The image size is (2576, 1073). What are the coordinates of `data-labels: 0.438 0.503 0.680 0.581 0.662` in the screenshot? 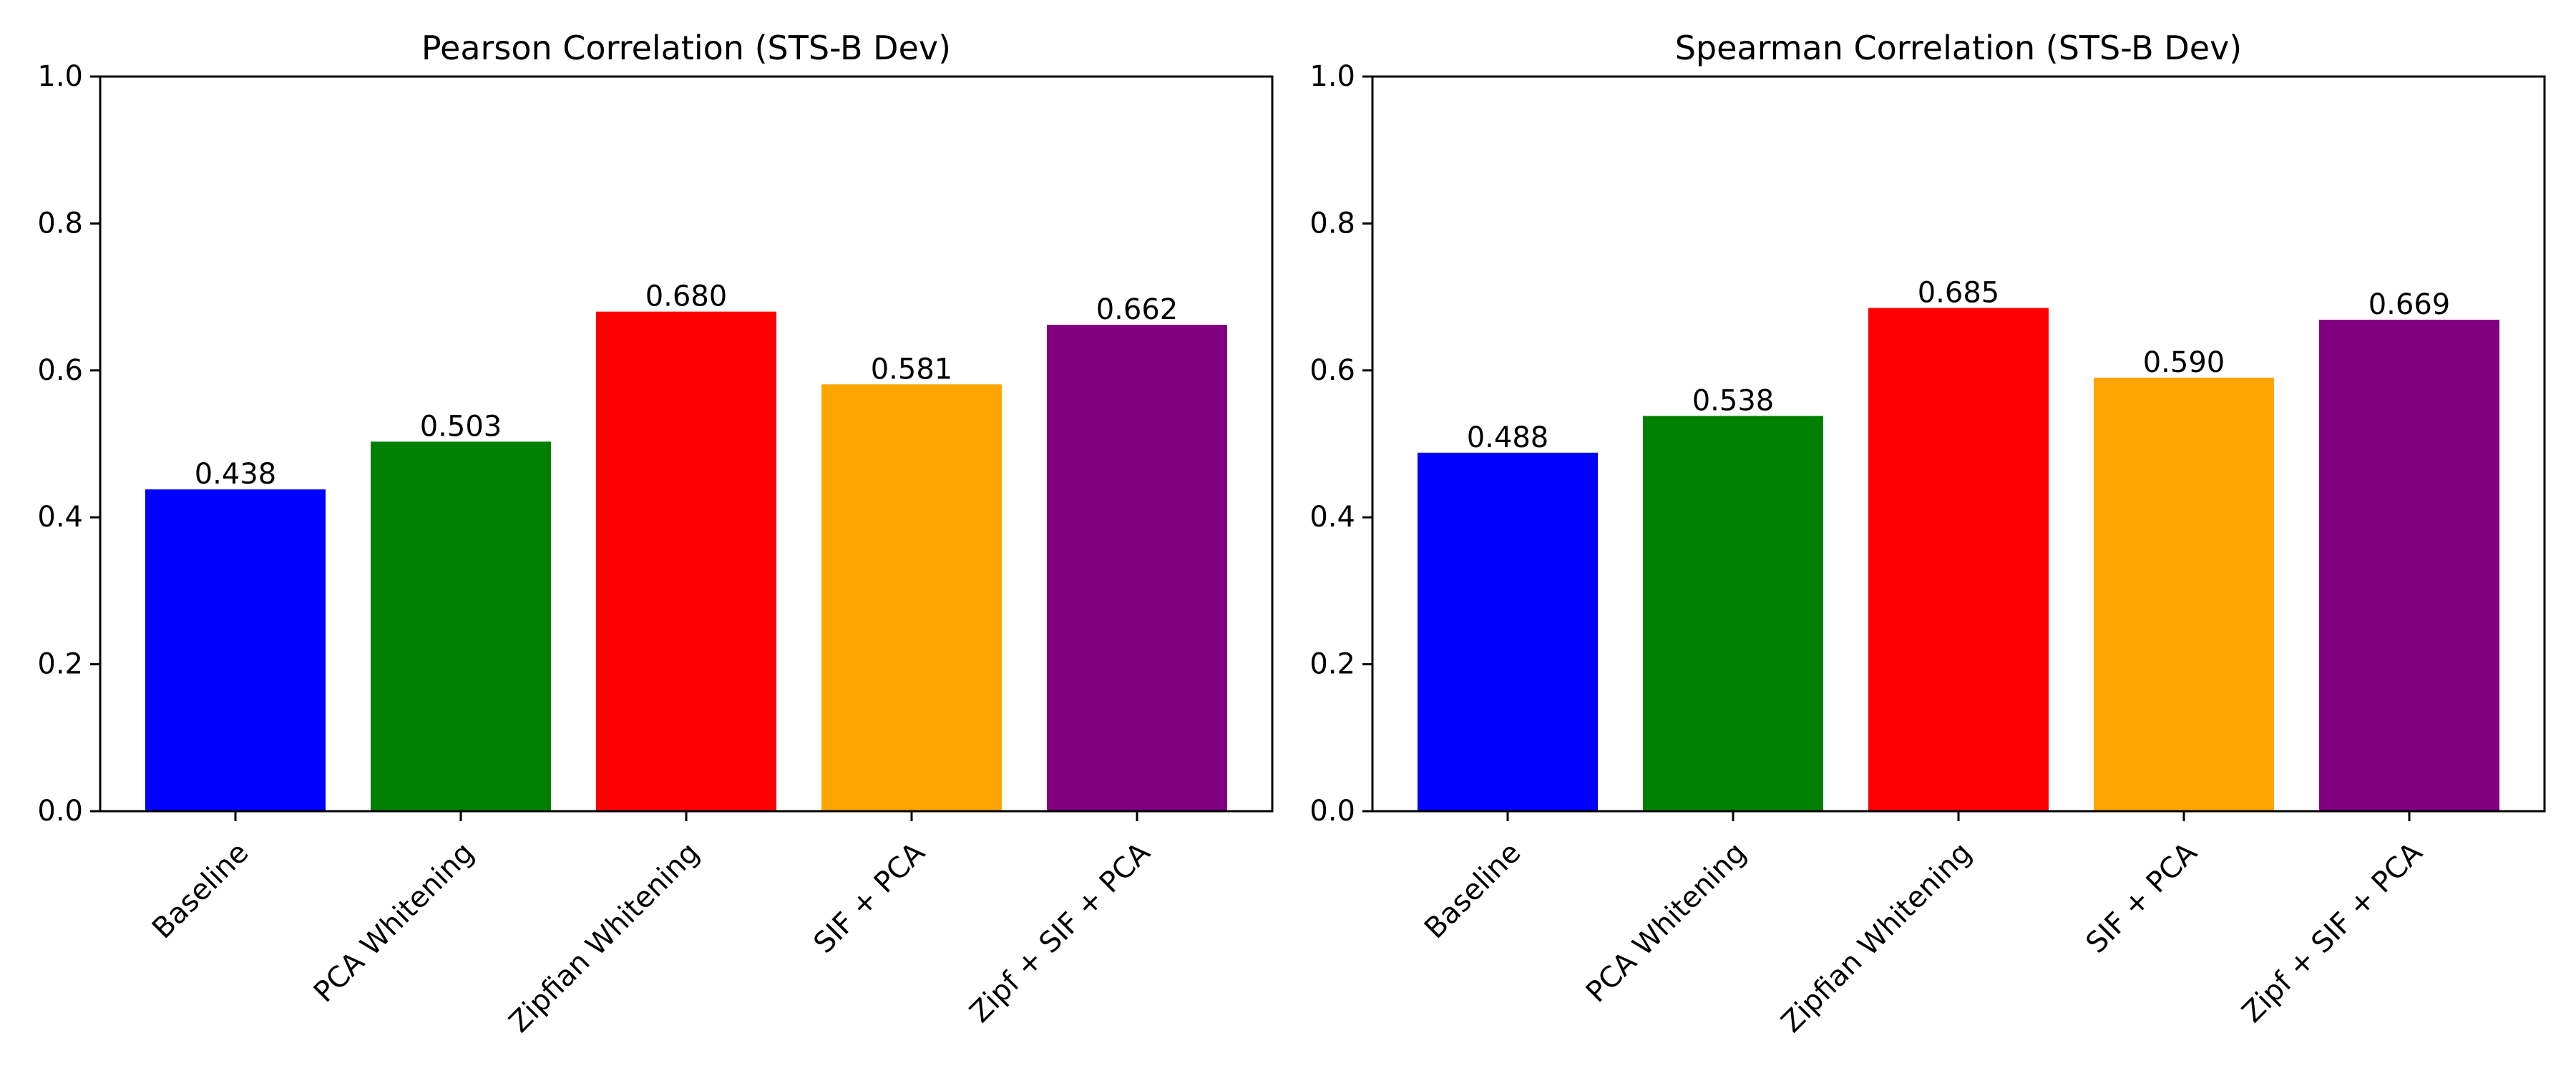 It's located at (687, 385).